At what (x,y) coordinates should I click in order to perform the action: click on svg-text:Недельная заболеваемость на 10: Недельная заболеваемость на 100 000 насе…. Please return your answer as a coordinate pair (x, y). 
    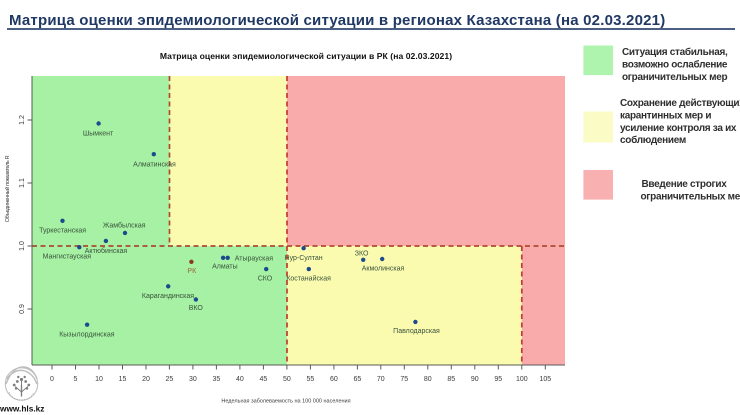
    Looking at the image, I should click on (285, 402).